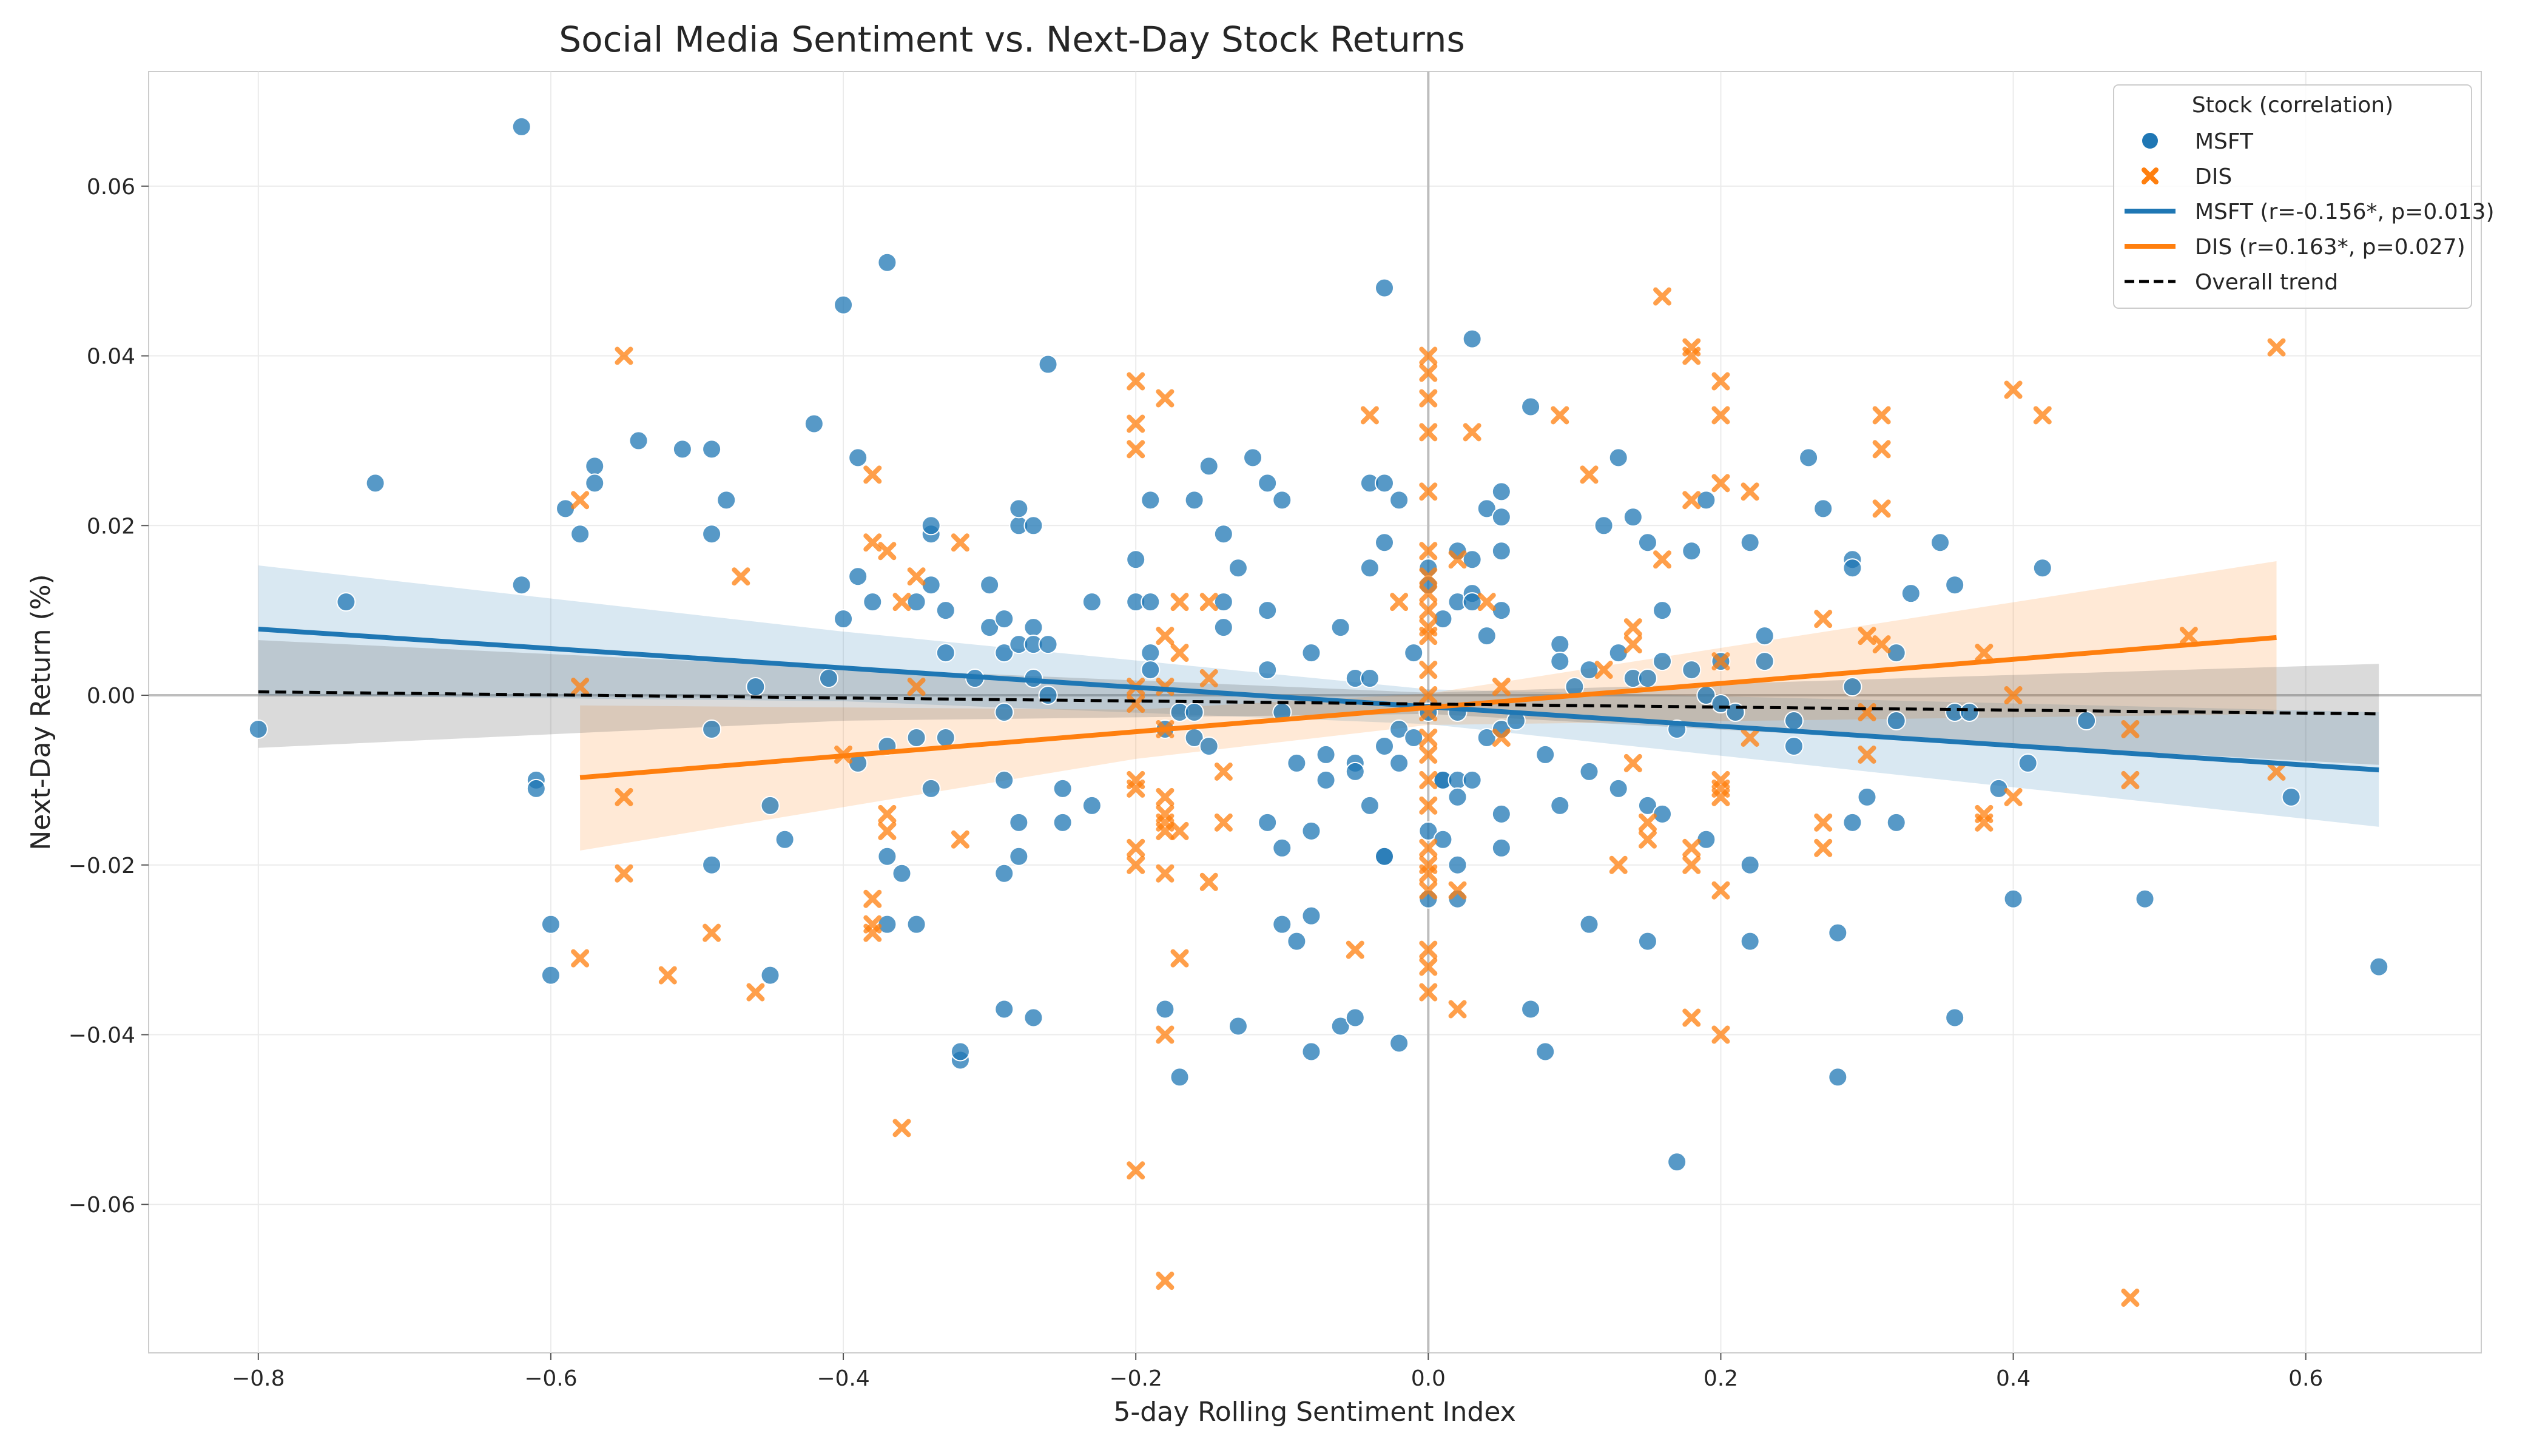  What do you see at coordinates (109, 696) in the screenshot?
I see `y-axis-ticks: −0.06 −0.04 −0.02 0.00 0.02 0.04 0.06` at bounding box center [109, 696].